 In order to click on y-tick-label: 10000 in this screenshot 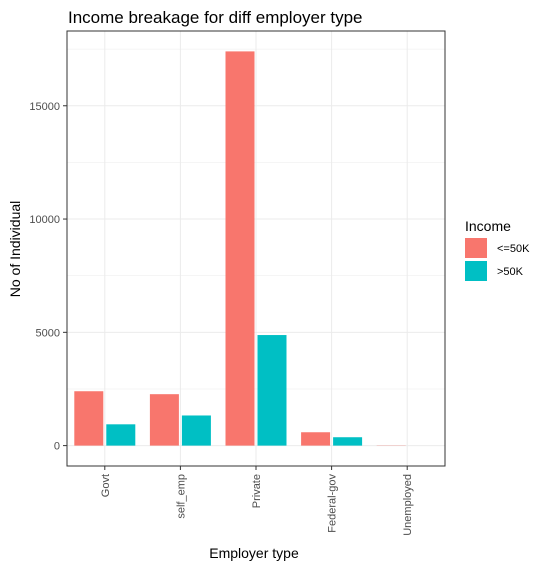, I will do `click(44, 220)`.